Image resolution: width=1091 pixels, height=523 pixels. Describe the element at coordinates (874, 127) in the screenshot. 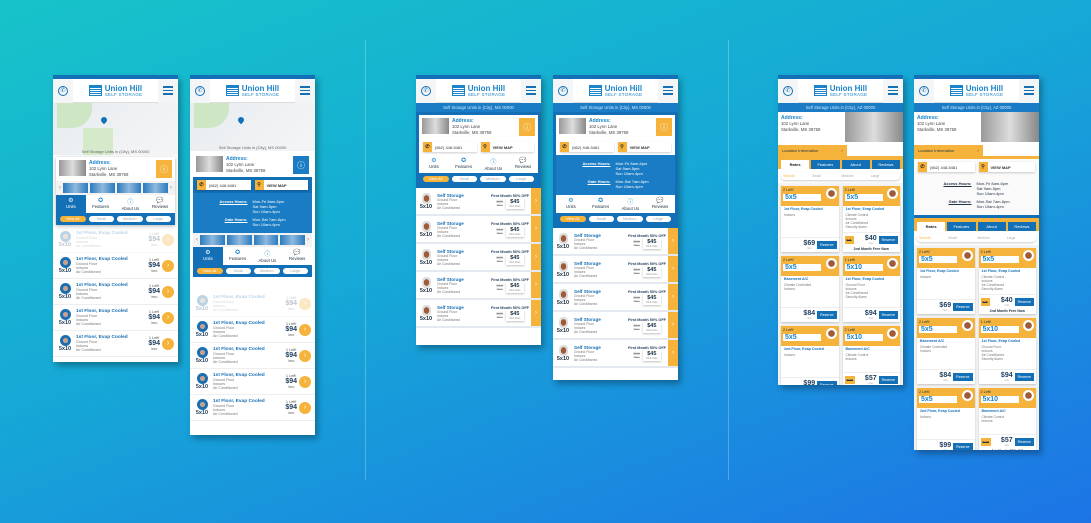

I see `facility-photo-carousel` at that location.